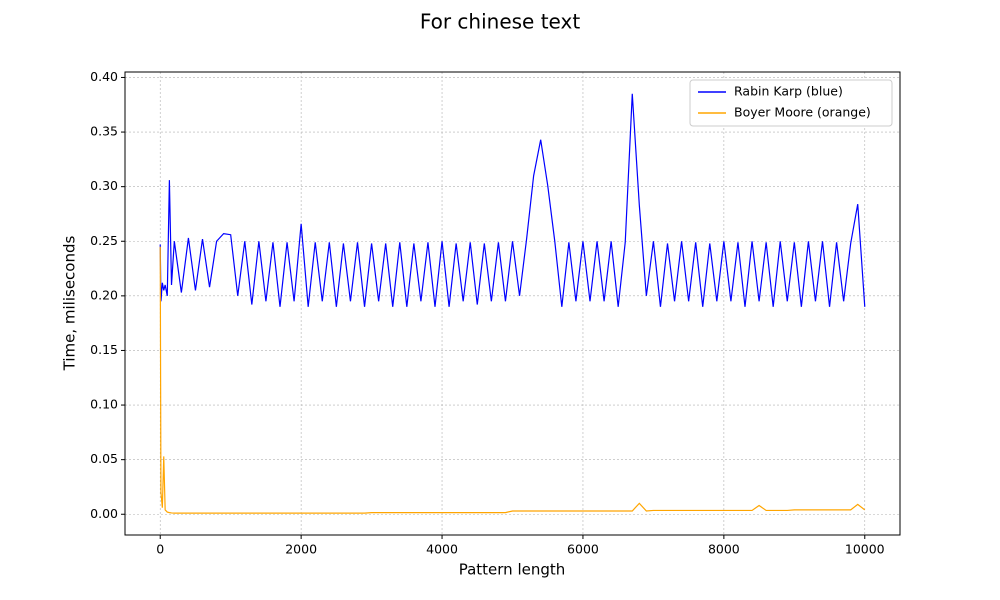 The width and height of the screenshot is (1000, 600). Describe the element at coordinates (512, 570) in the screenshot. I see `x-axis-label: Pattern length` at that location.